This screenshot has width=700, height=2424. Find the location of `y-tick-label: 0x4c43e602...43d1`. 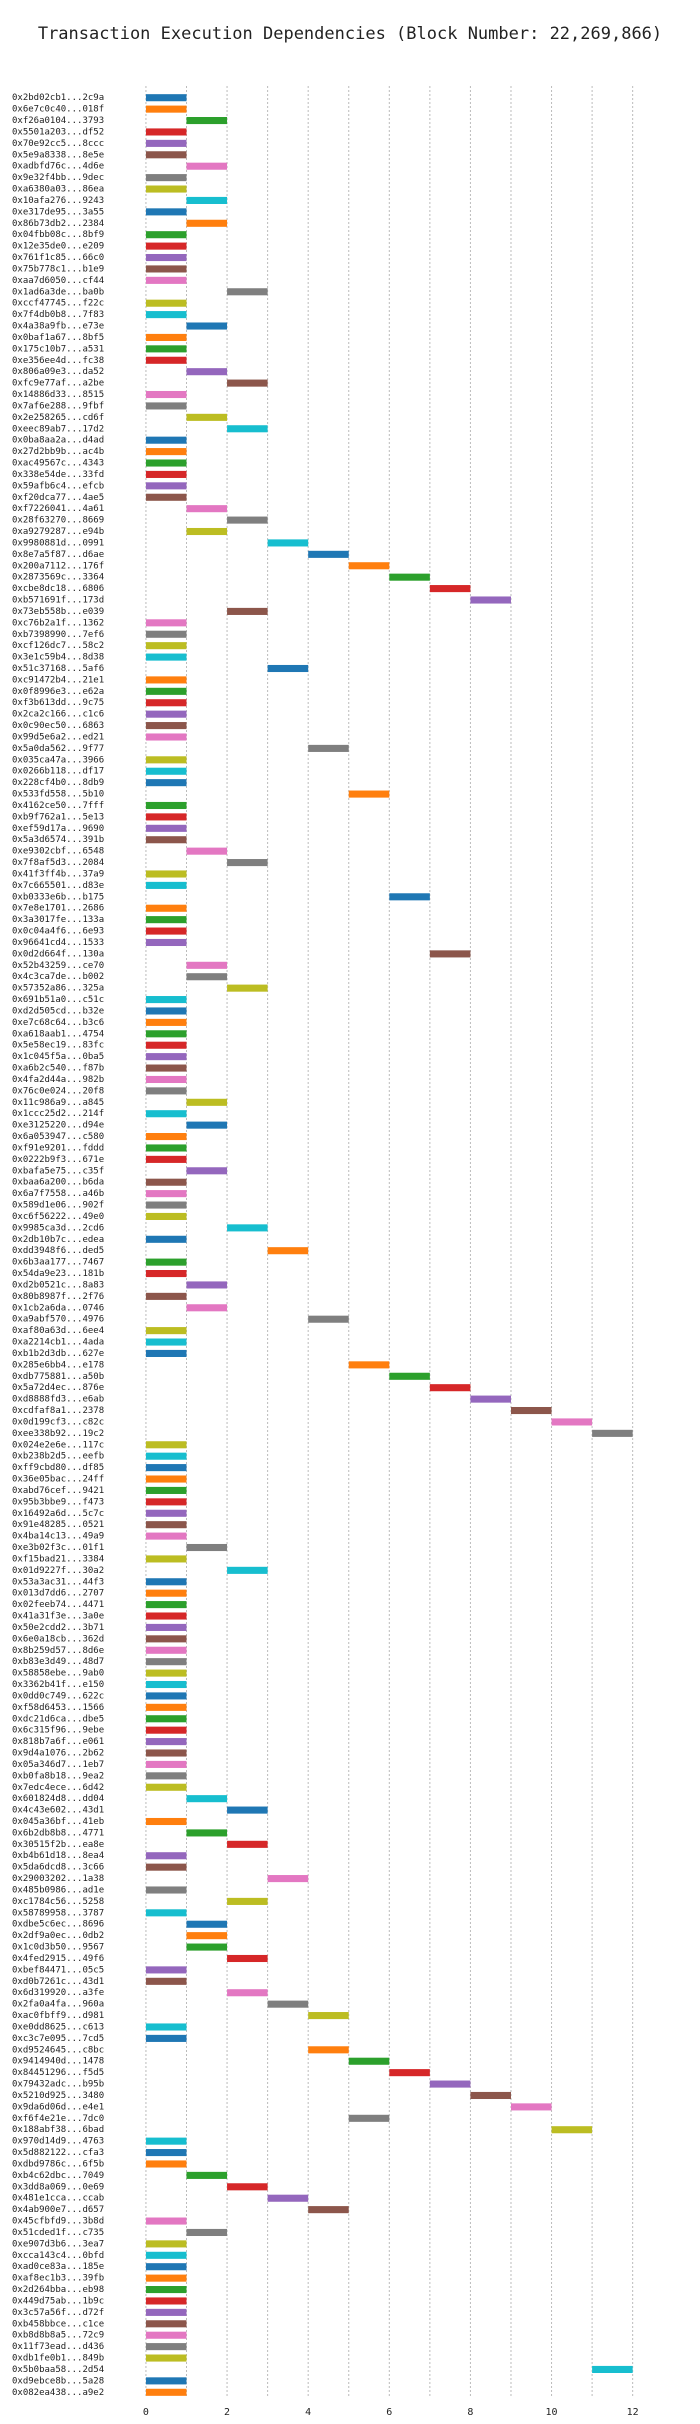

y-tick-label: 0x4c43e602...43d1 is located at coordinates (58, 1811).